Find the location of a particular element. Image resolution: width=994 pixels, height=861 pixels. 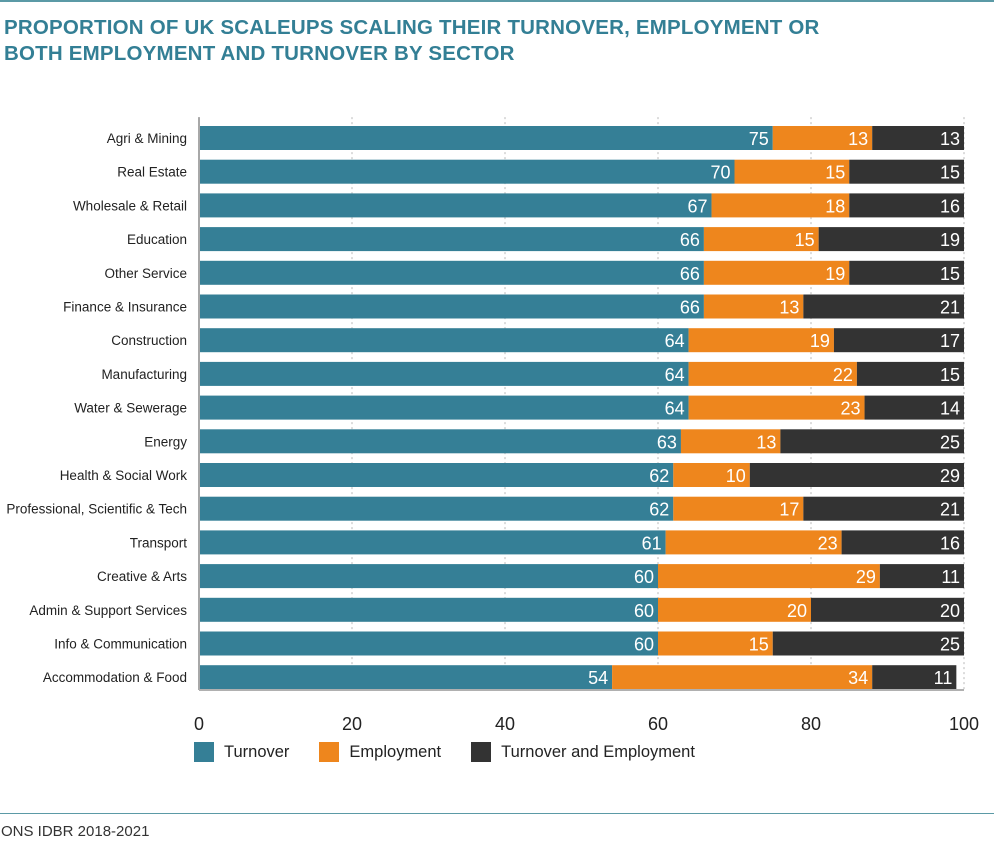

data-label-both: 20 is located at coordinates (950, 611).